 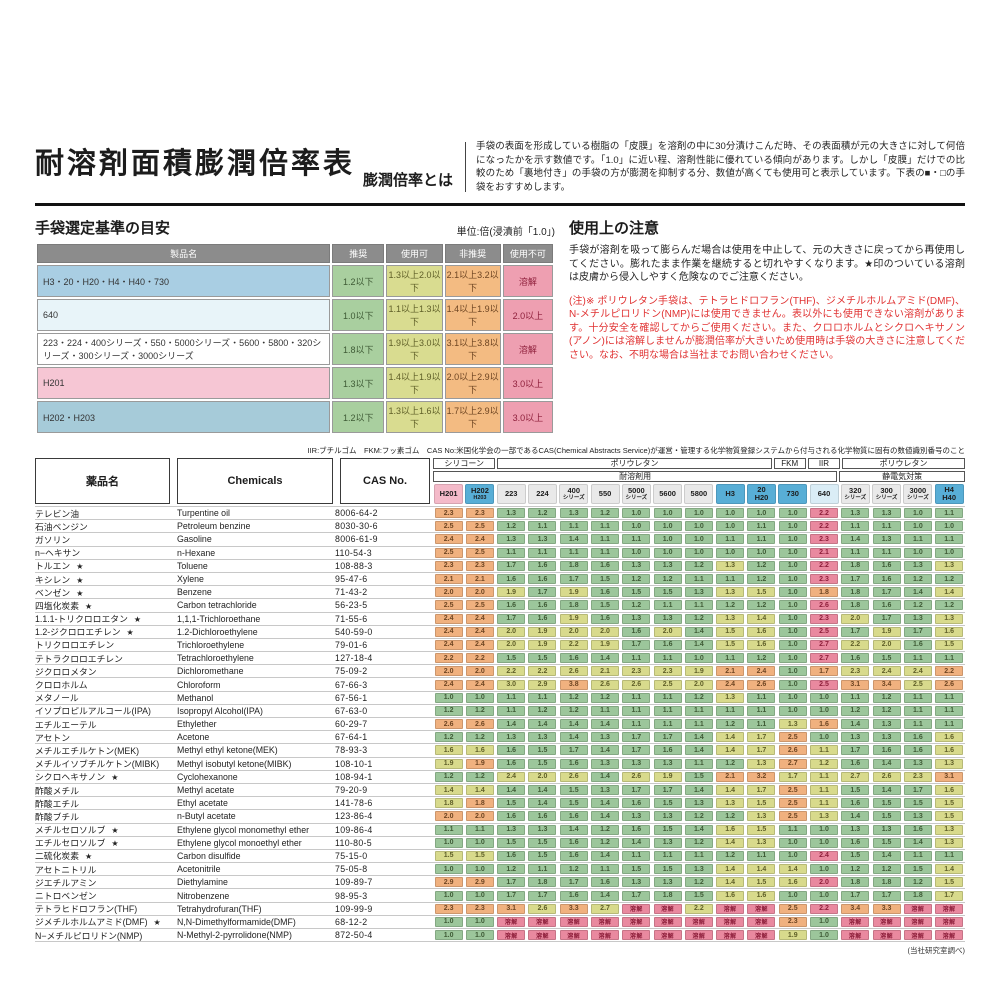 What do you see at coordinates (902, 476) in the screenshot?
I see `purpose-group-label: 静電気対策` at bounding box center [902, 476].